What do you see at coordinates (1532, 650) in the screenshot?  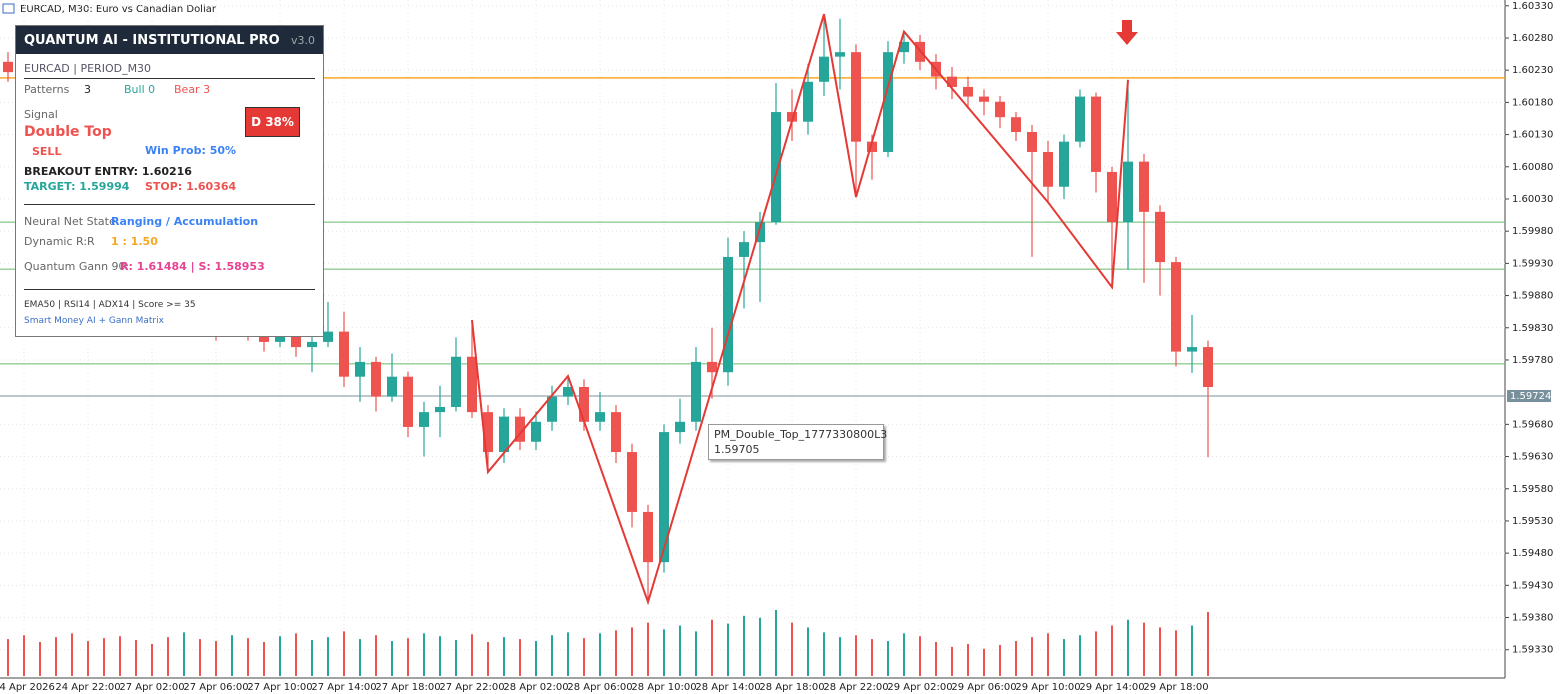 I see `y-tick-label: 1.59330` at bounding box center [1532, 650].